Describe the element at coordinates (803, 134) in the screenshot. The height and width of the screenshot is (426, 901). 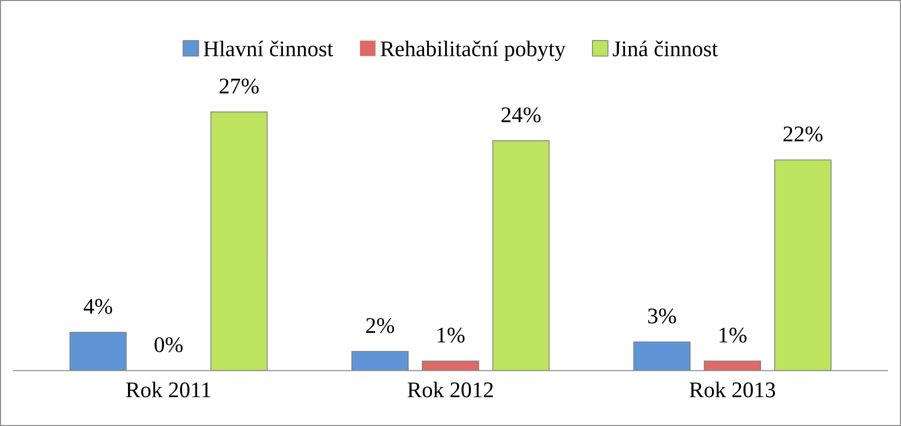
I see `data-label: 22%` at that location.